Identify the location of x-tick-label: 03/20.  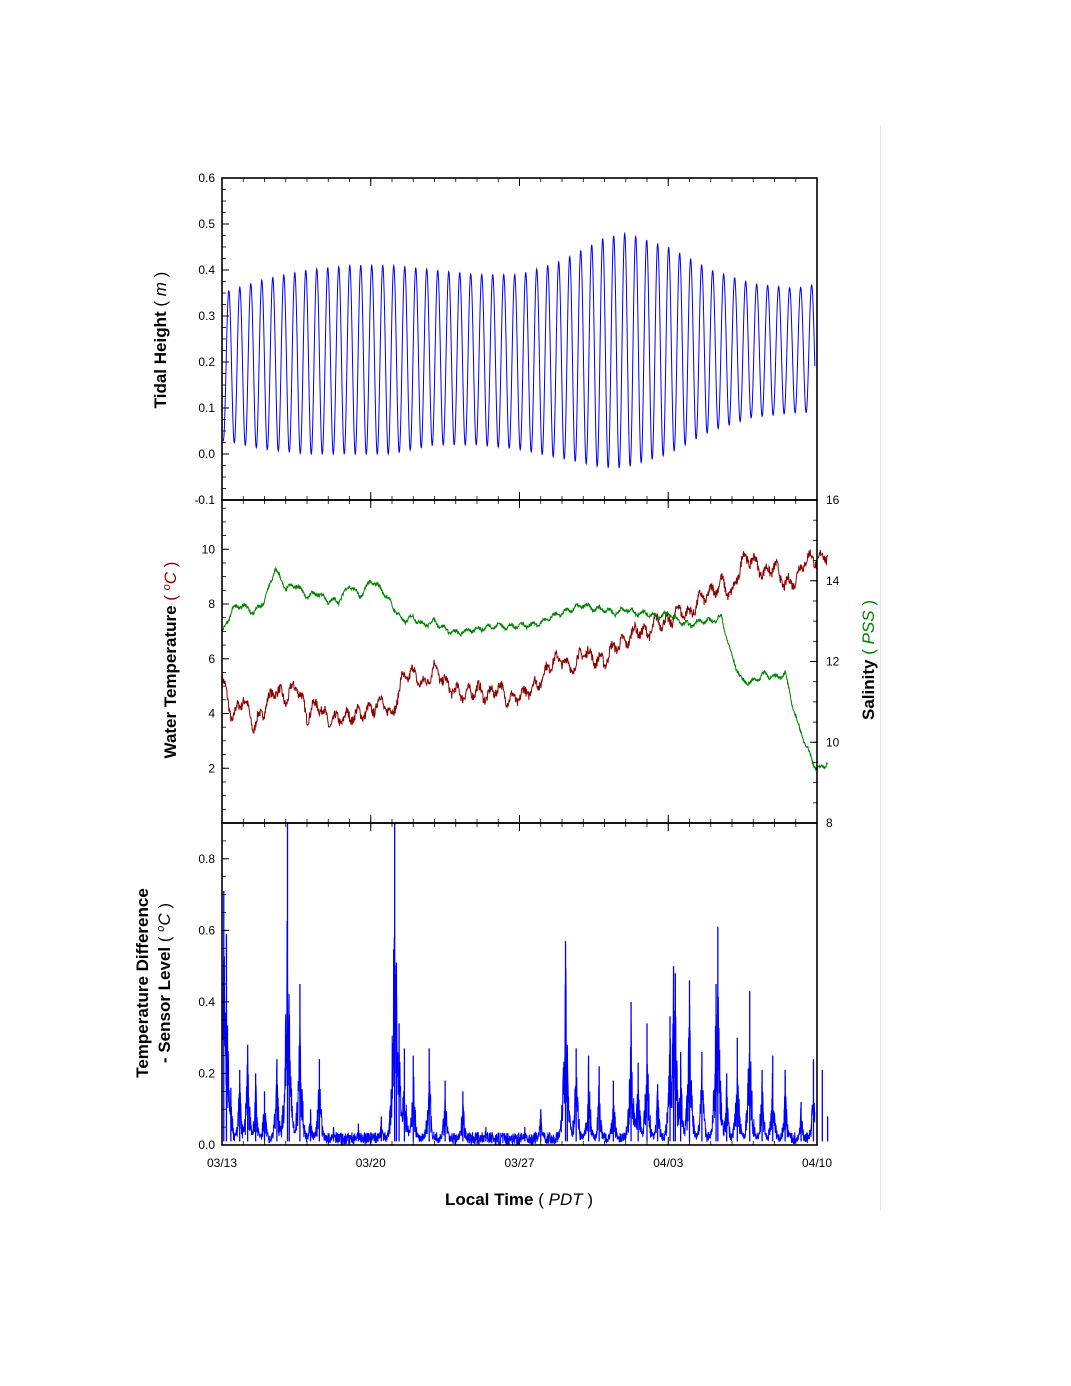
(371, 1163).